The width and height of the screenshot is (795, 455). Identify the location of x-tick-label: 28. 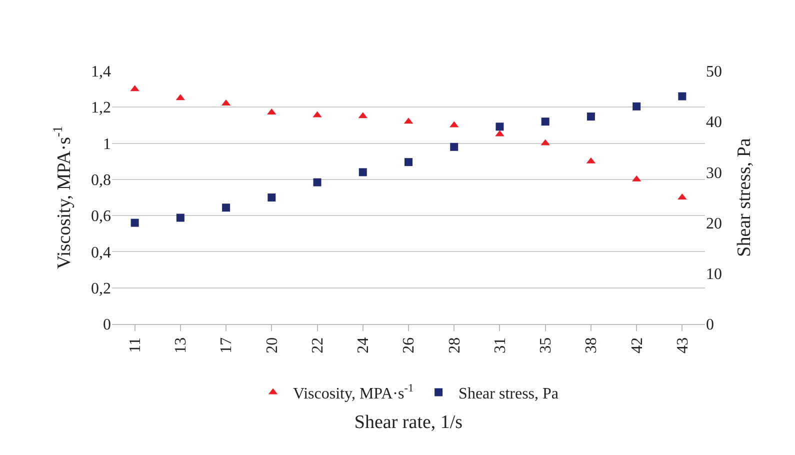
(455, 345).